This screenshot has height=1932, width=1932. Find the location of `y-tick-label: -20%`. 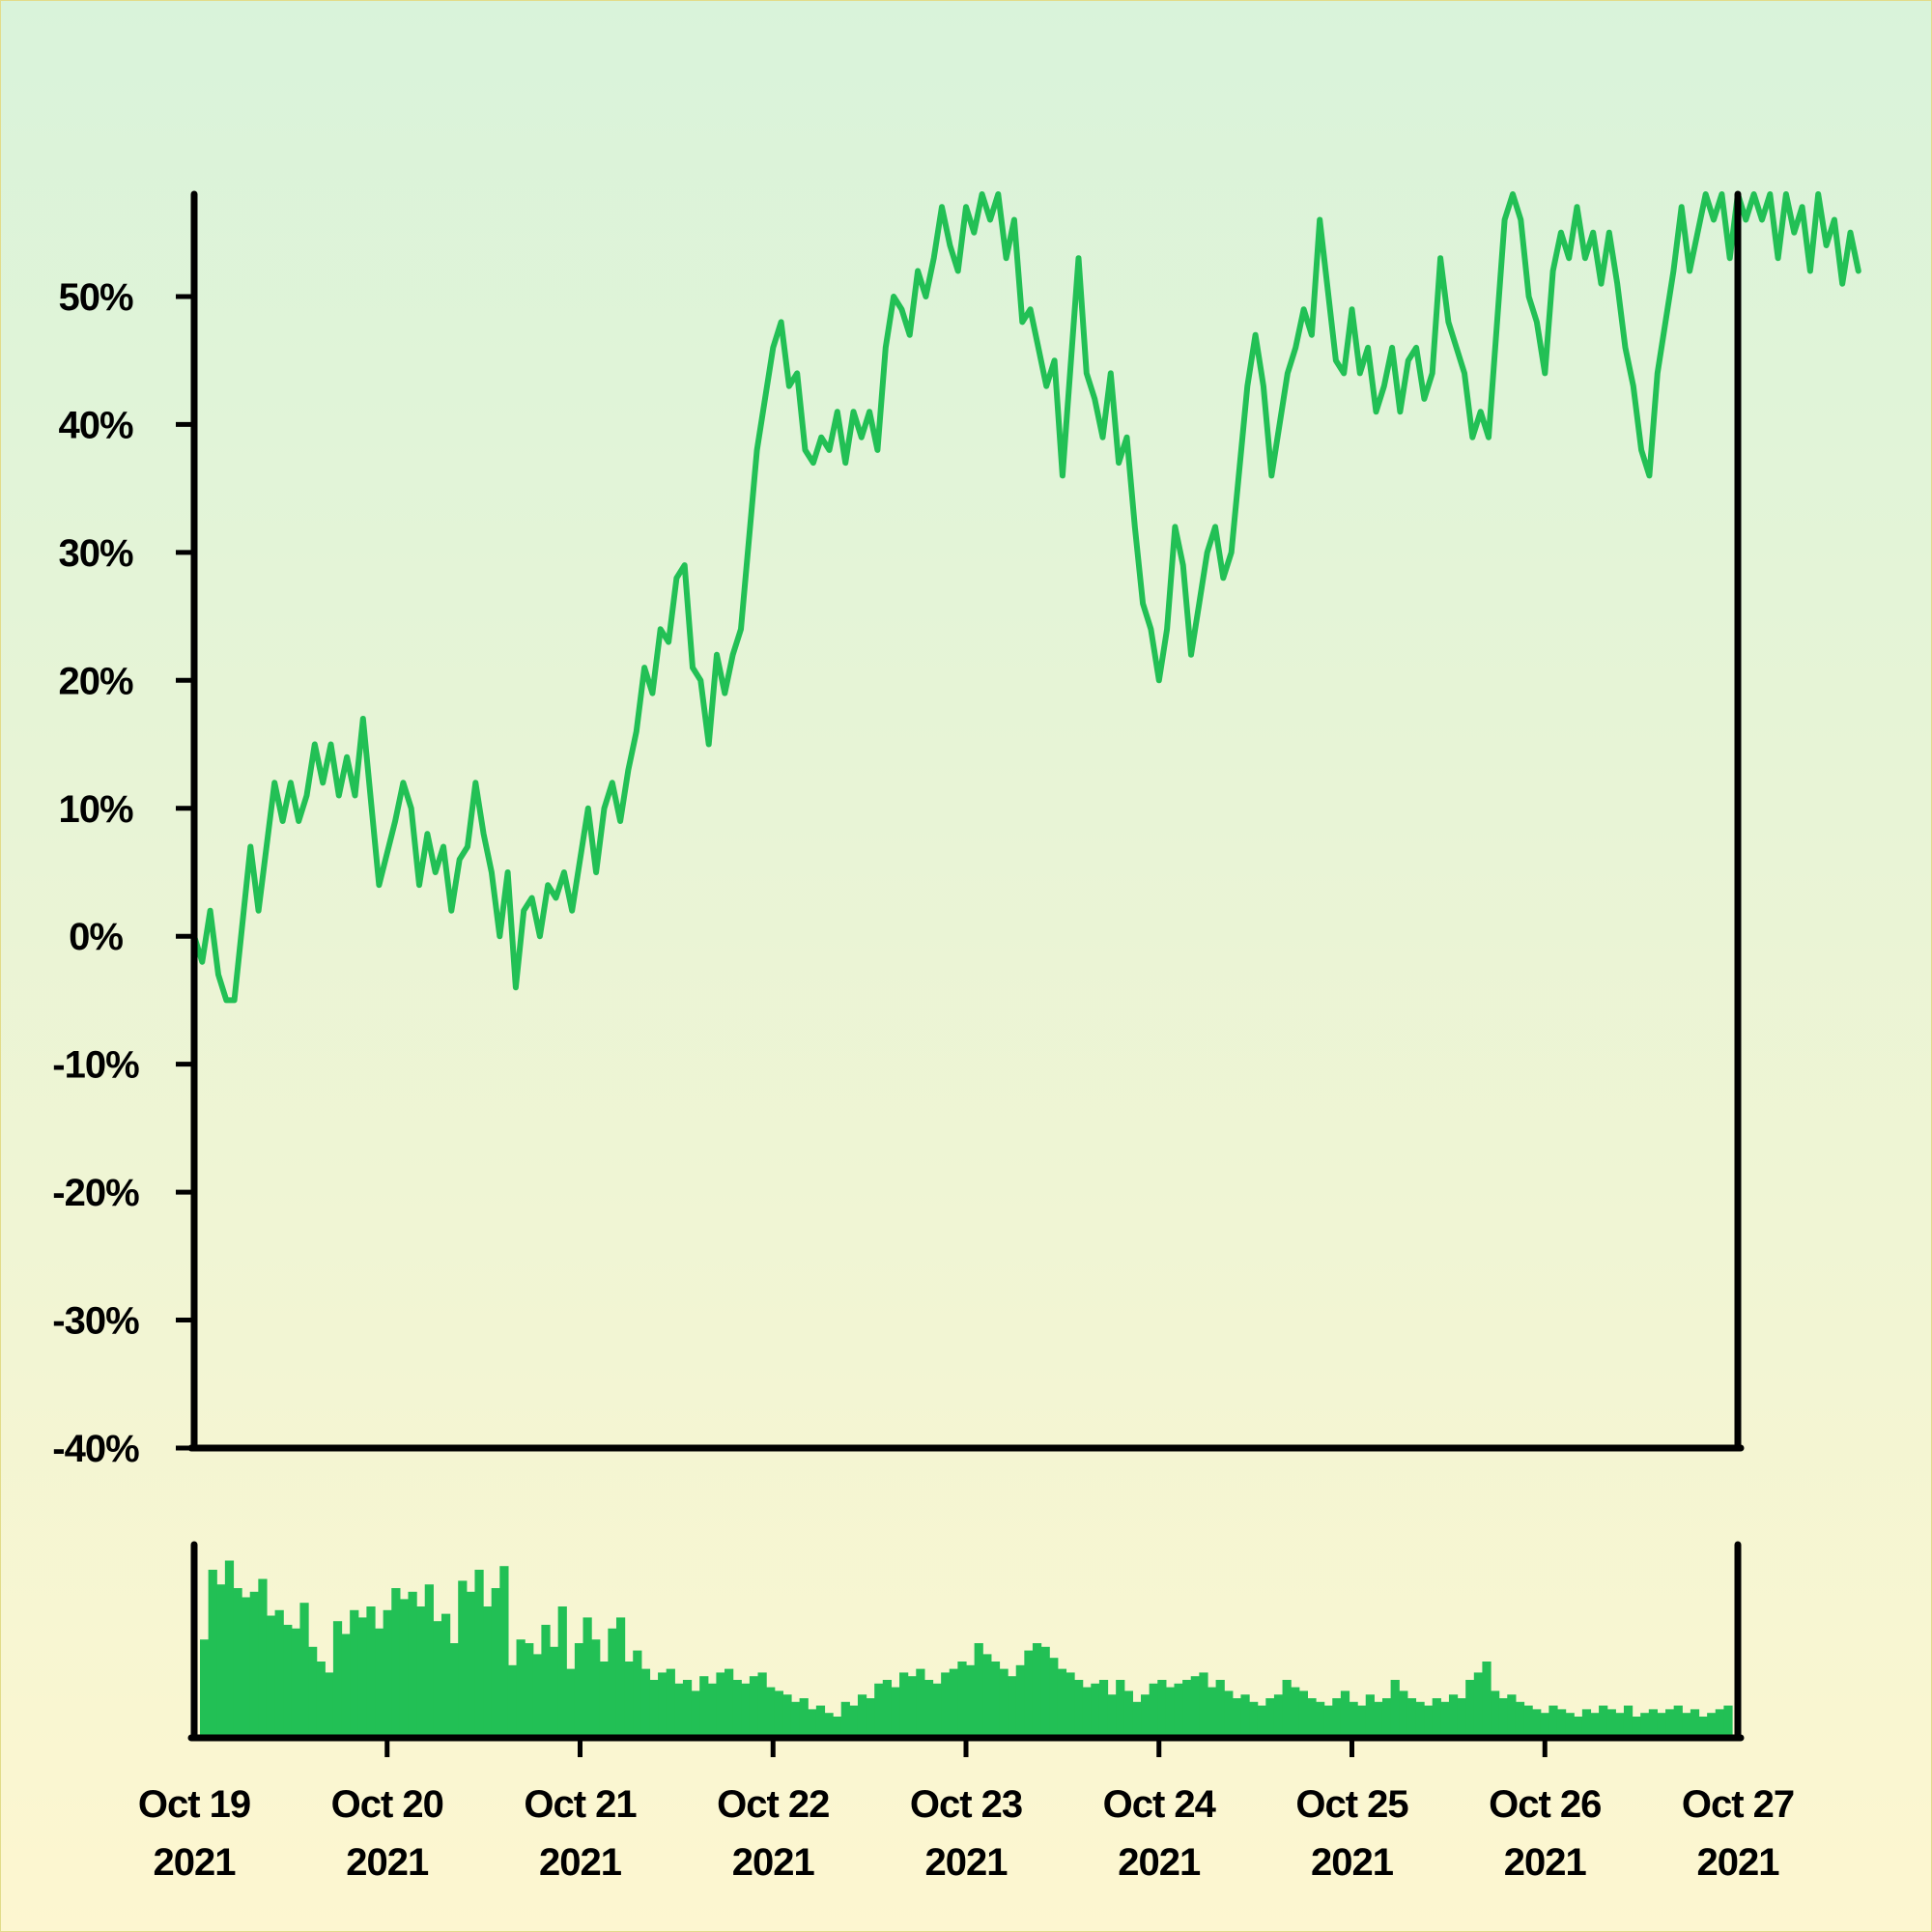

y-tick-label: -20% is located at coordinates (95, 1193).